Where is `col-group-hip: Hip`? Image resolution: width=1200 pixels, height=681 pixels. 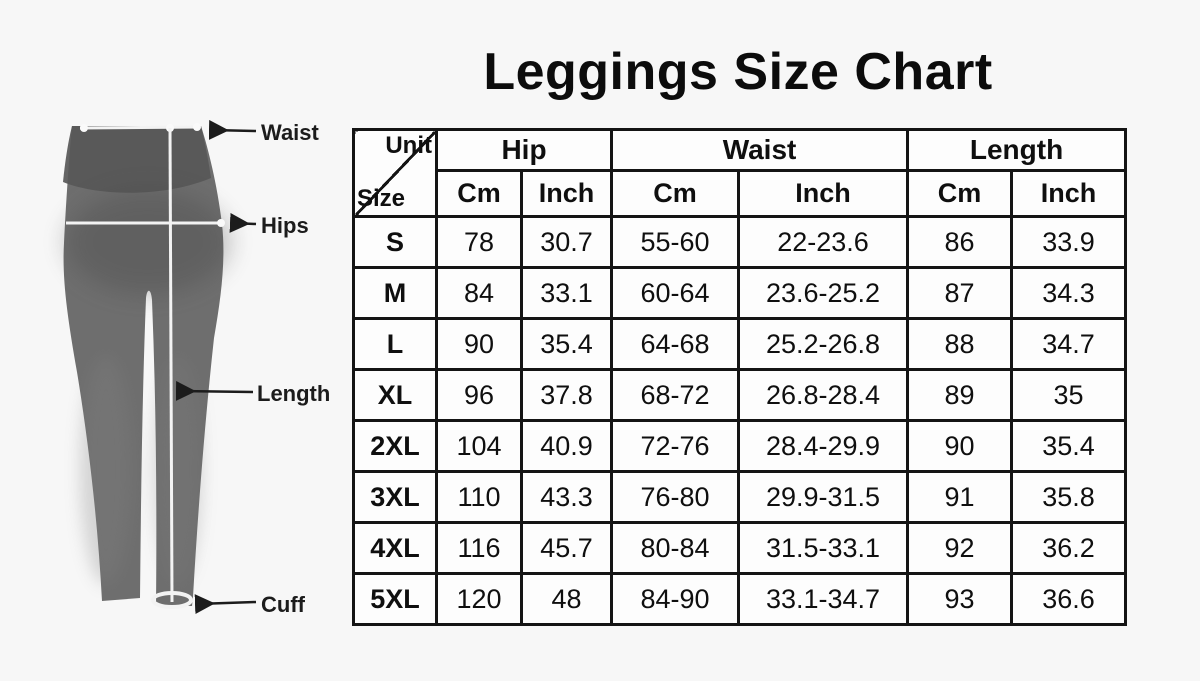
col-group-hip: Hip is located at coordinates (524, 150).